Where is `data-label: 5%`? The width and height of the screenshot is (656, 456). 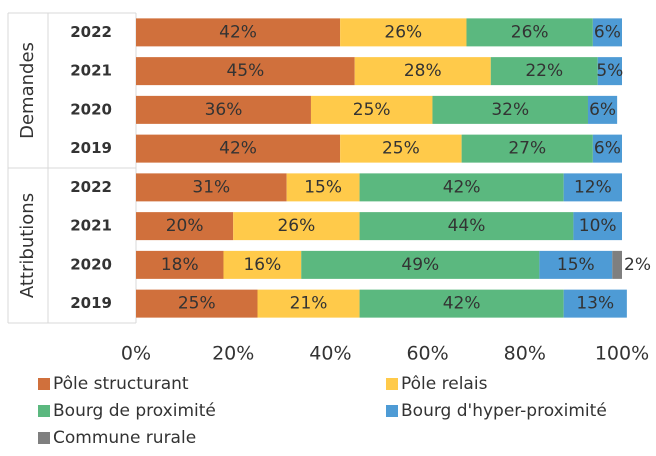
data-label: 5% is located at coordinates (609, 71).